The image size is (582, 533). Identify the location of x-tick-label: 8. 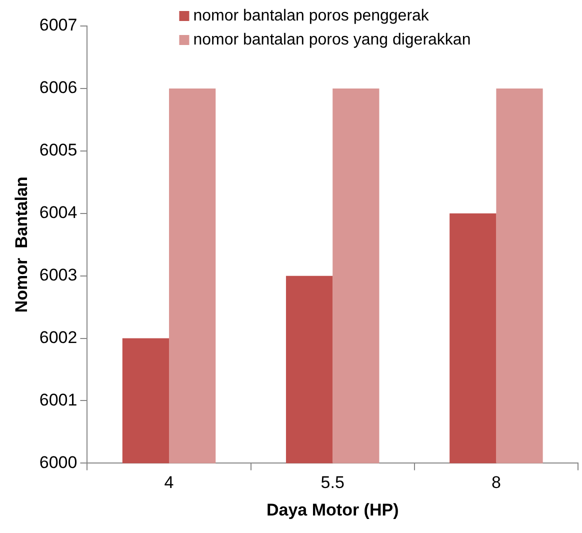
(496, 482).